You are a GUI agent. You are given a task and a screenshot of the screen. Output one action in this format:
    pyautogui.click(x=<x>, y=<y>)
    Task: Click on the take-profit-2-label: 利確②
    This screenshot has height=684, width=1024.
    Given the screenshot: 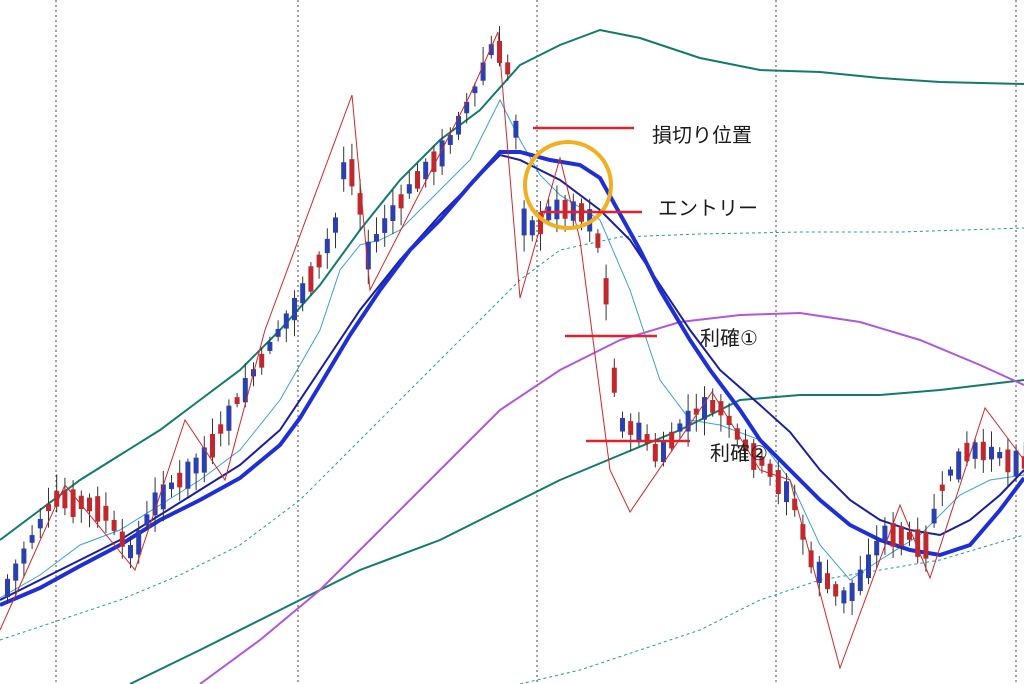 What is the action you would take?
    pyautogui.click(x=739, y=453)
    